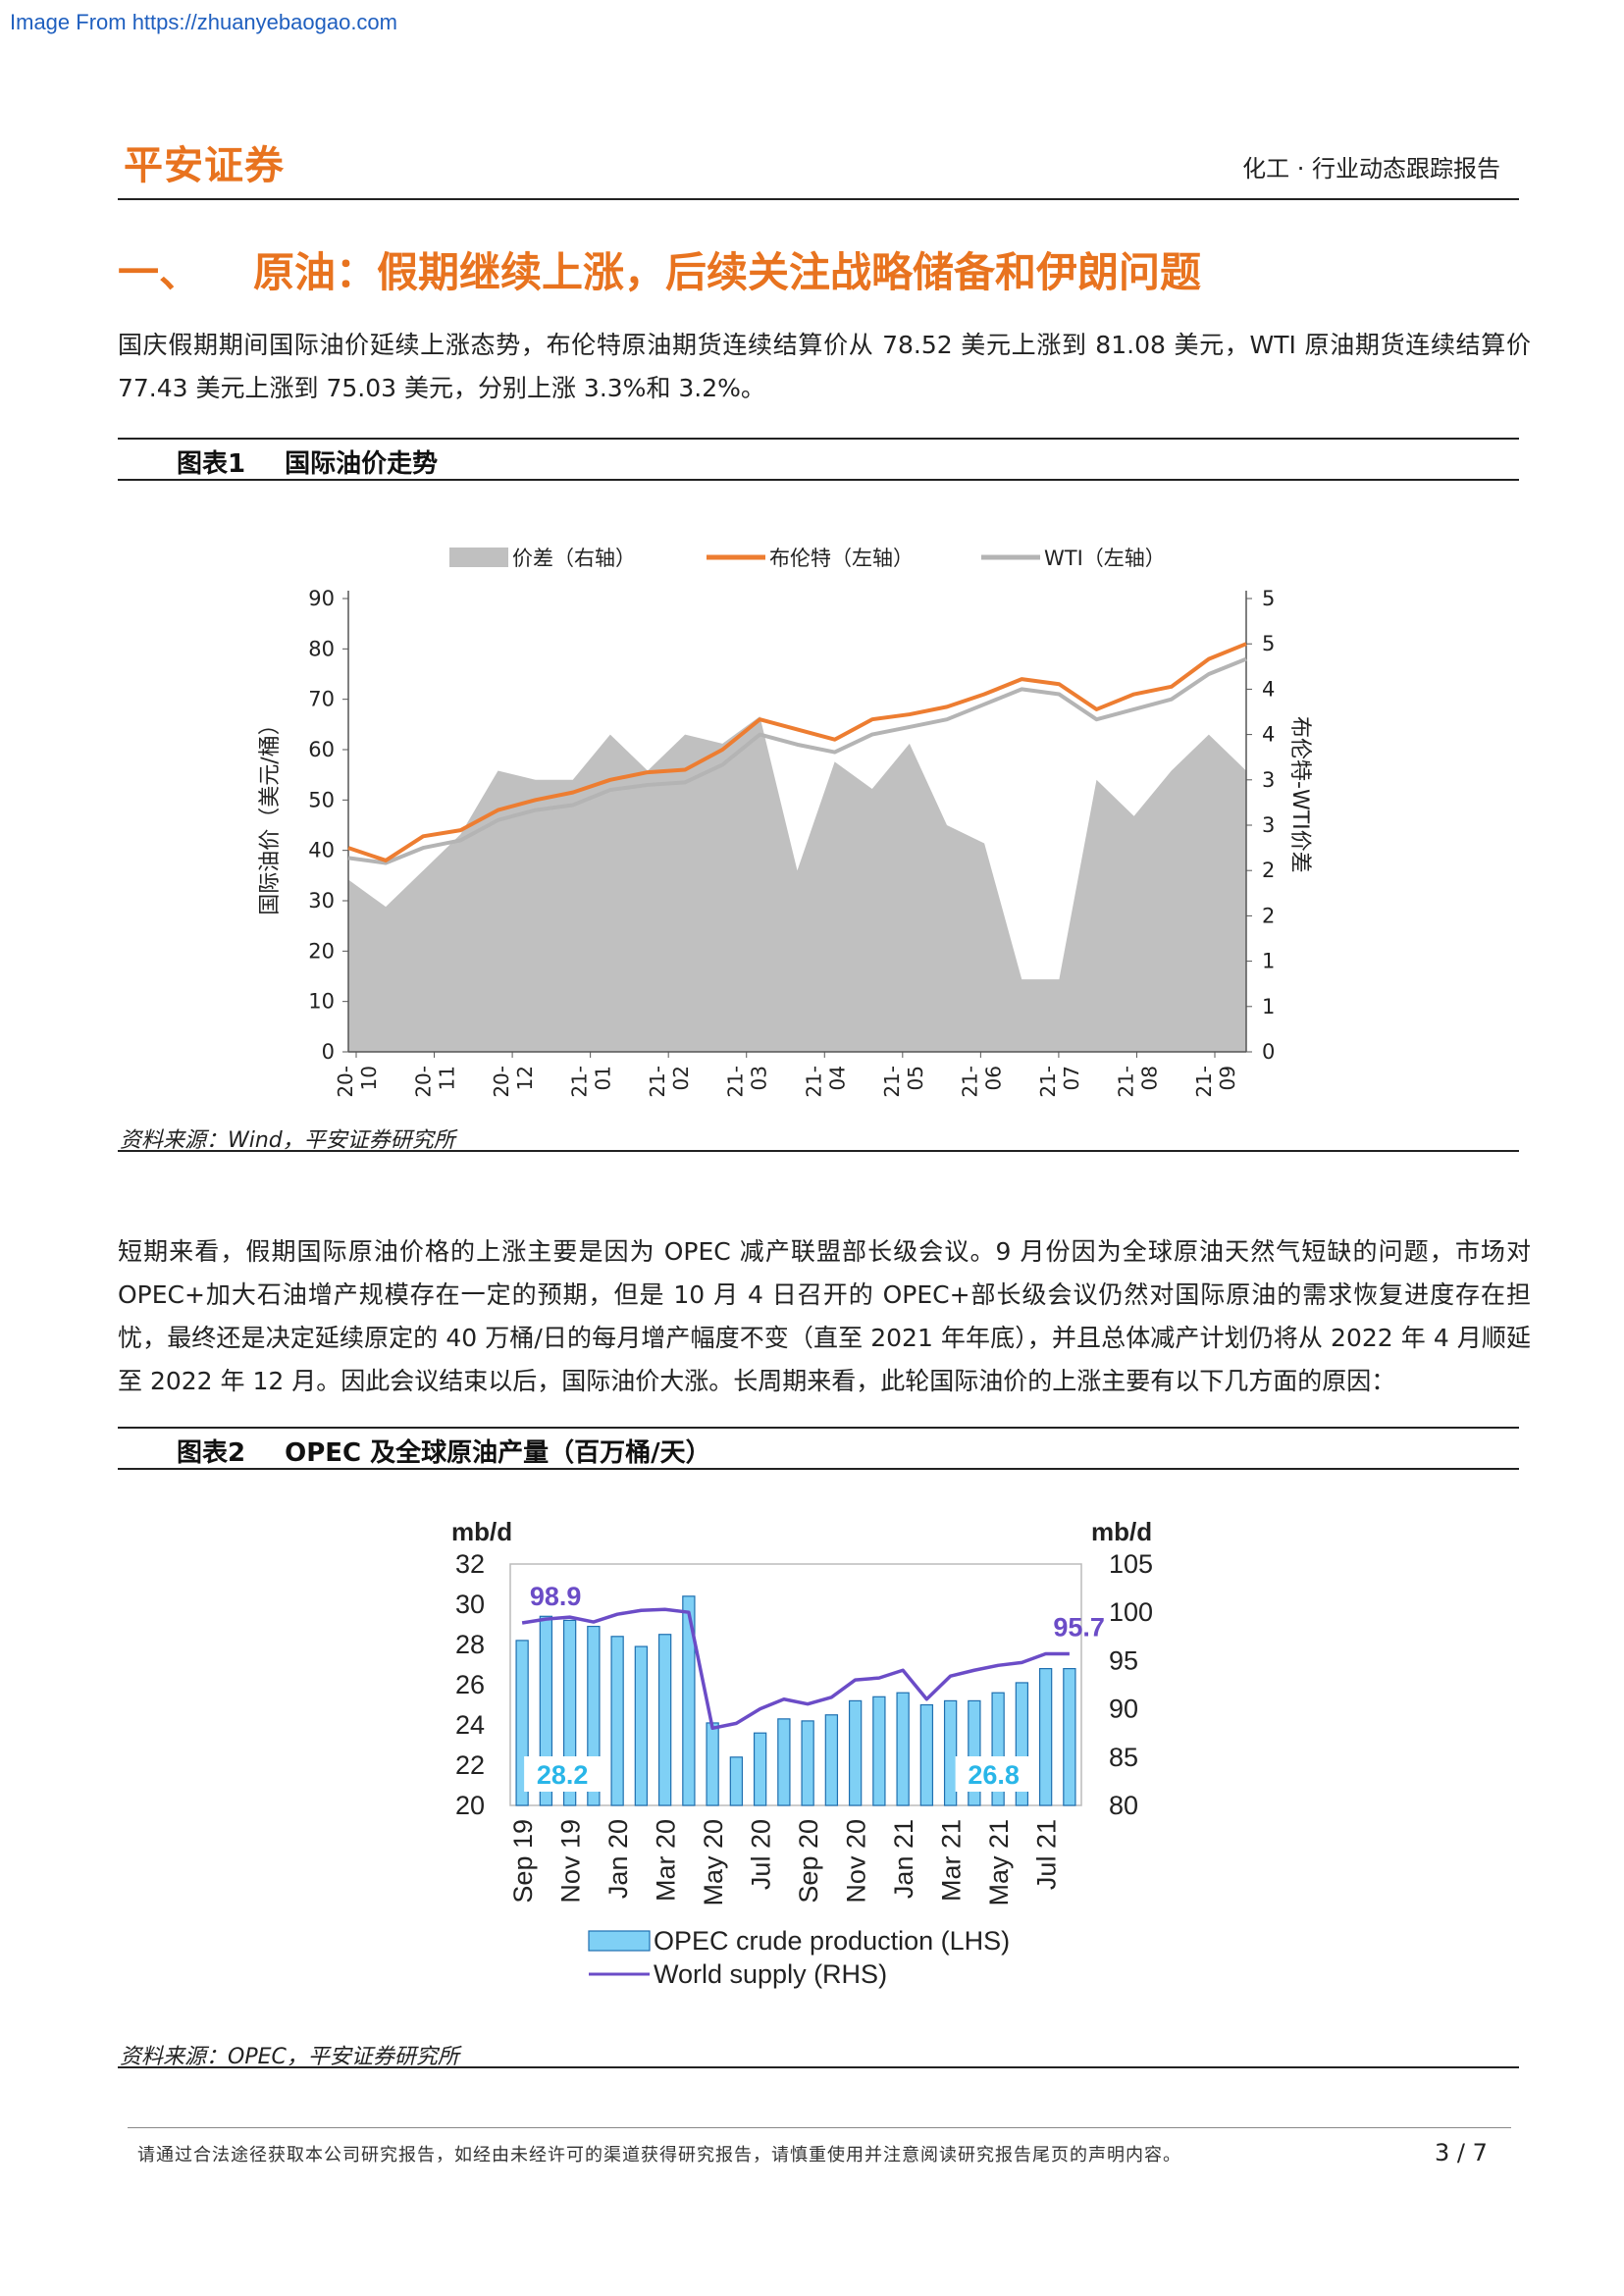  I want to click on chart2-xtick-label: Mar 20, so click(666, 1860).